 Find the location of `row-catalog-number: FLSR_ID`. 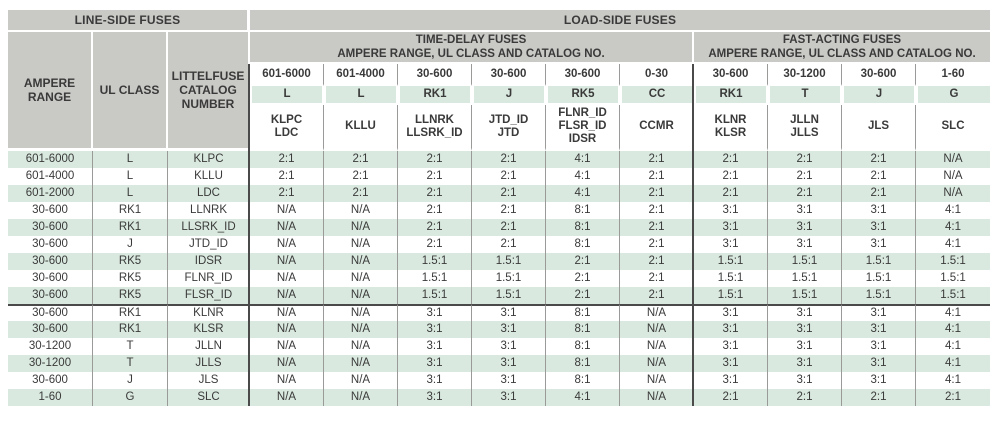

row-catalog-number: FLSR_ID is located at coordinates (209, 295).